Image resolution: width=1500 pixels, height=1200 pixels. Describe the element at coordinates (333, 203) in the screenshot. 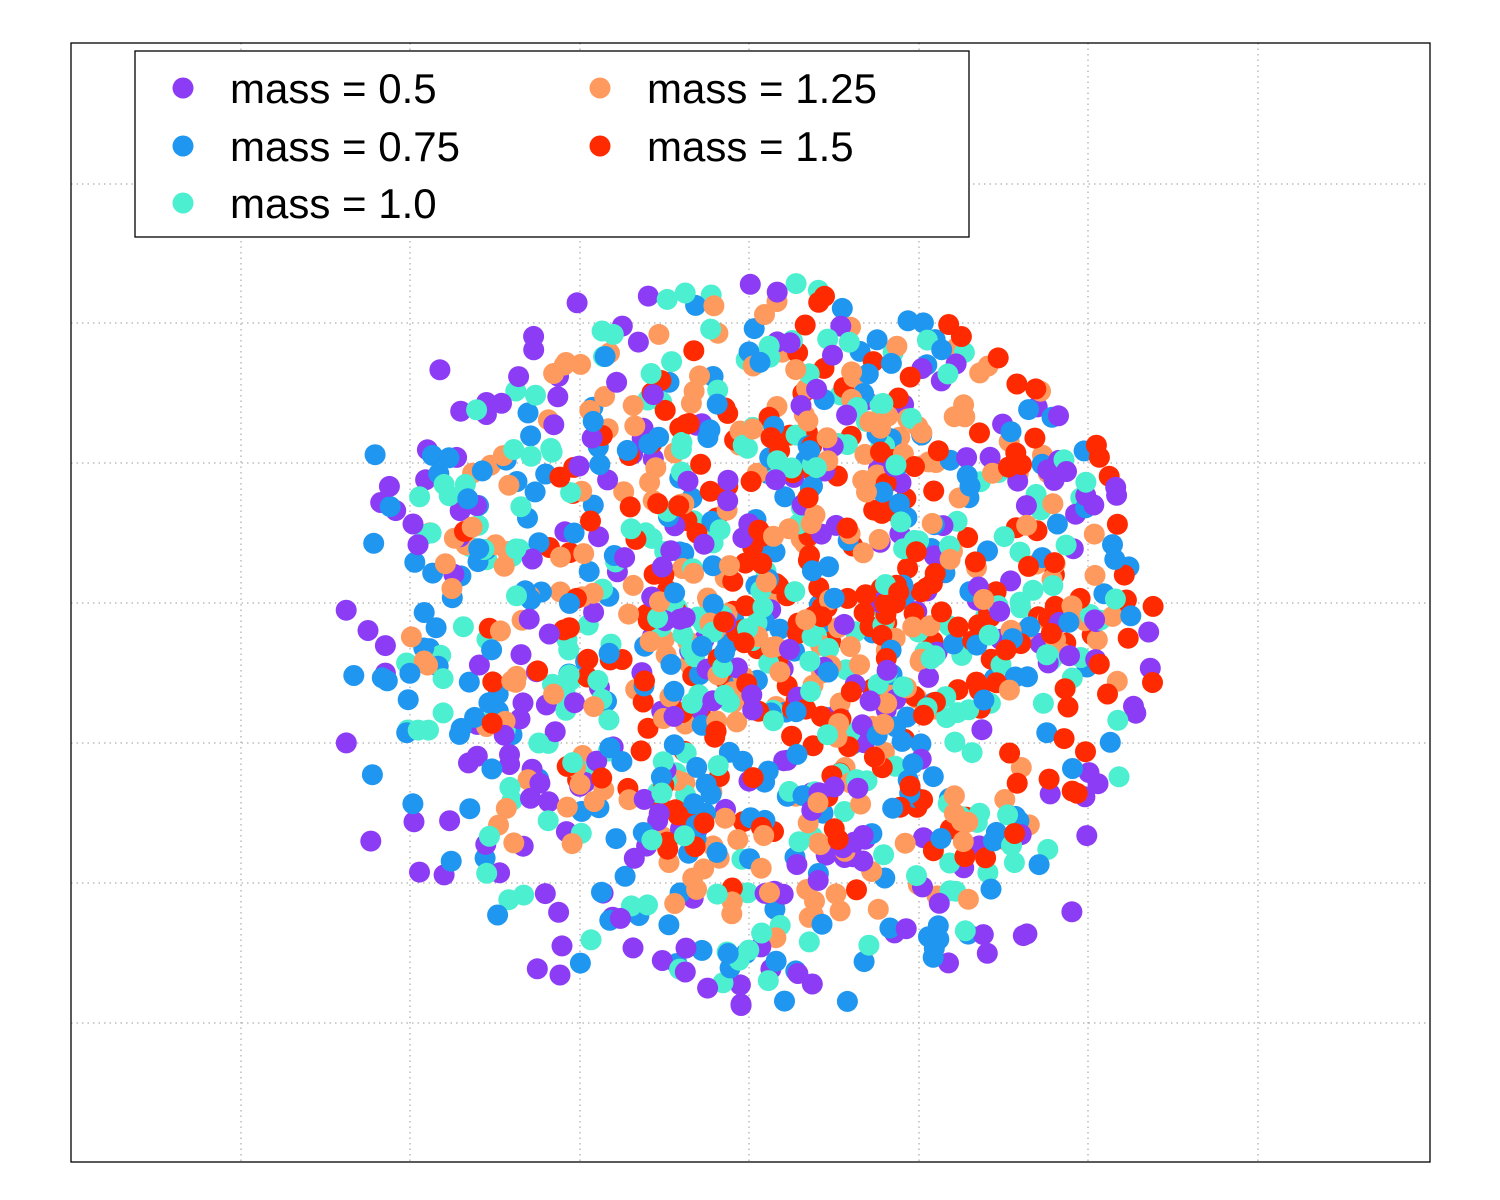

I see `legend-label: mass = 1.0` at that location.